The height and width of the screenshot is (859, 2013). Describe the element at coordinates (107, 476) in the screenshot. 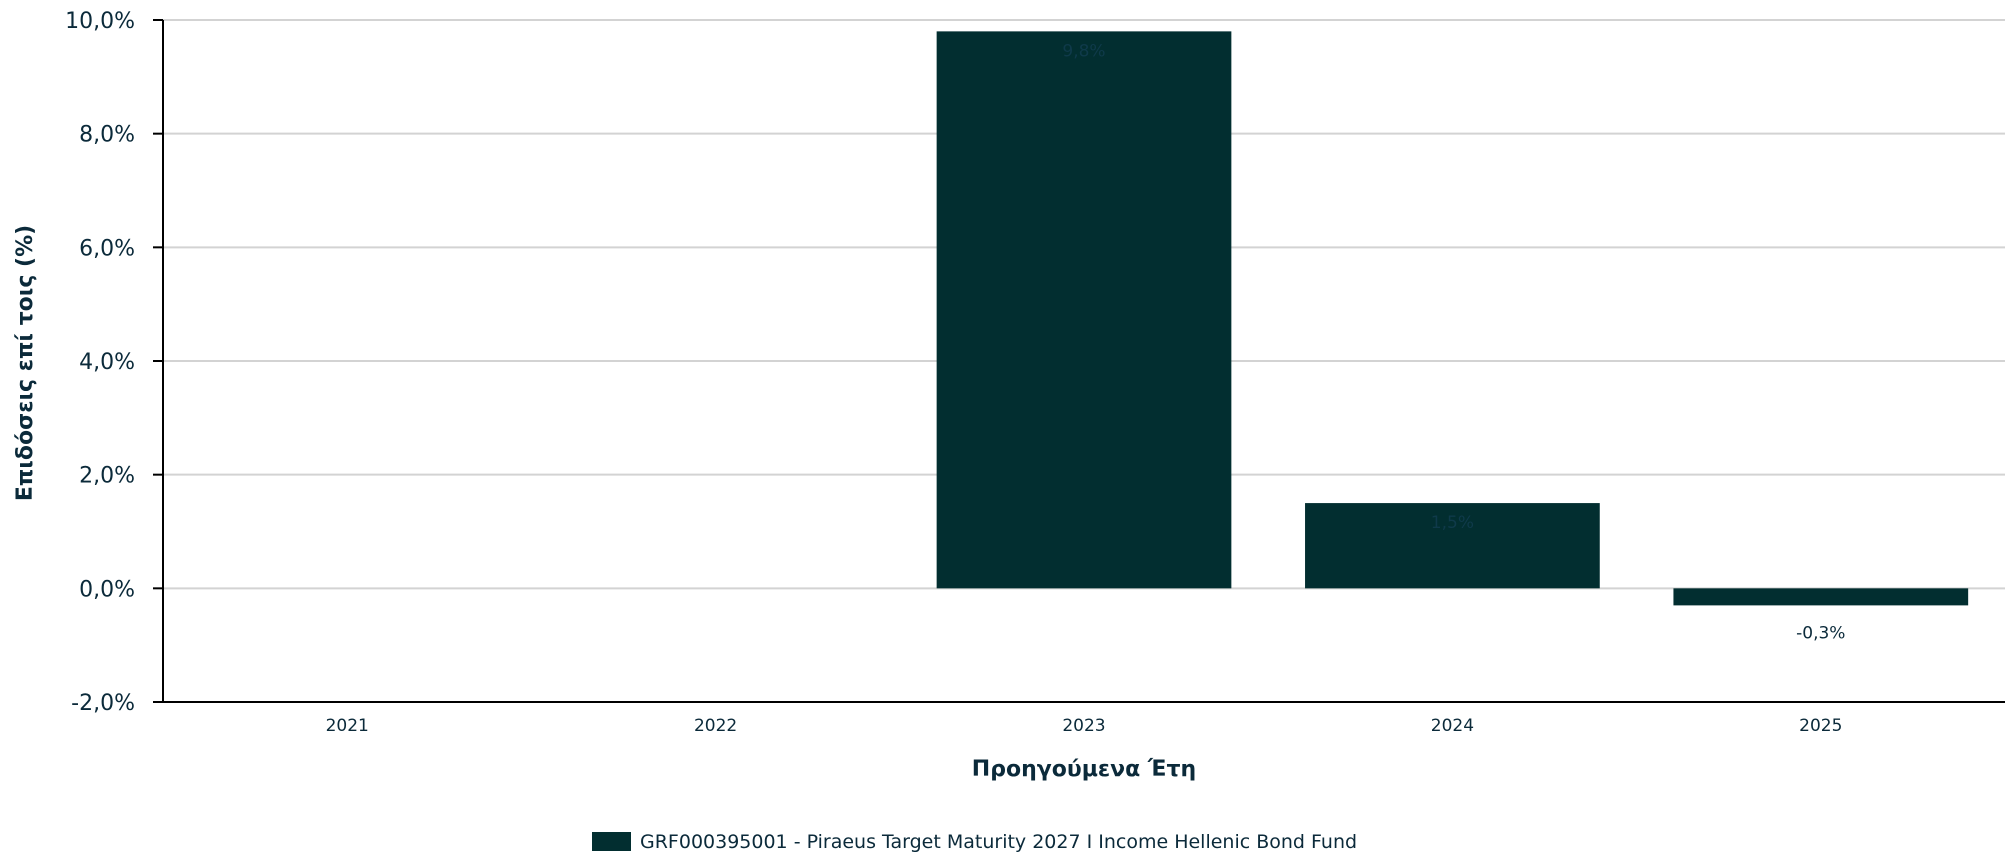

I see `y-tick-label: 2,0%` at that location.